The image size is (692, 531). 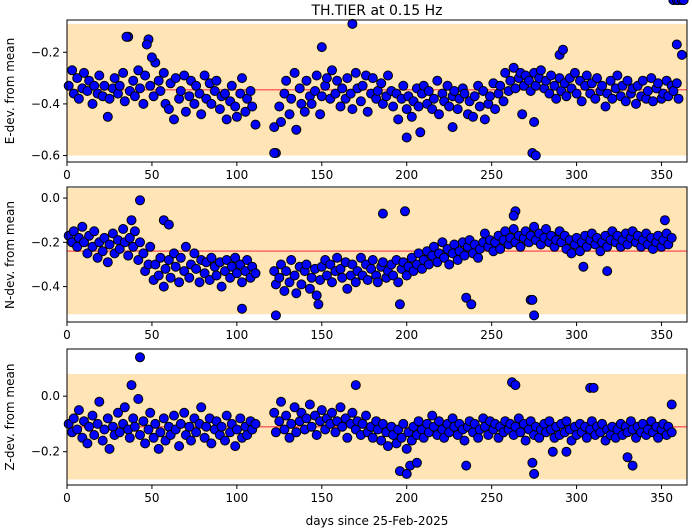 What do you see at coordinates (67, 175) in the screenshot?
I see `panel-e-xtick-label: 0` at bounding box center [67, 175].